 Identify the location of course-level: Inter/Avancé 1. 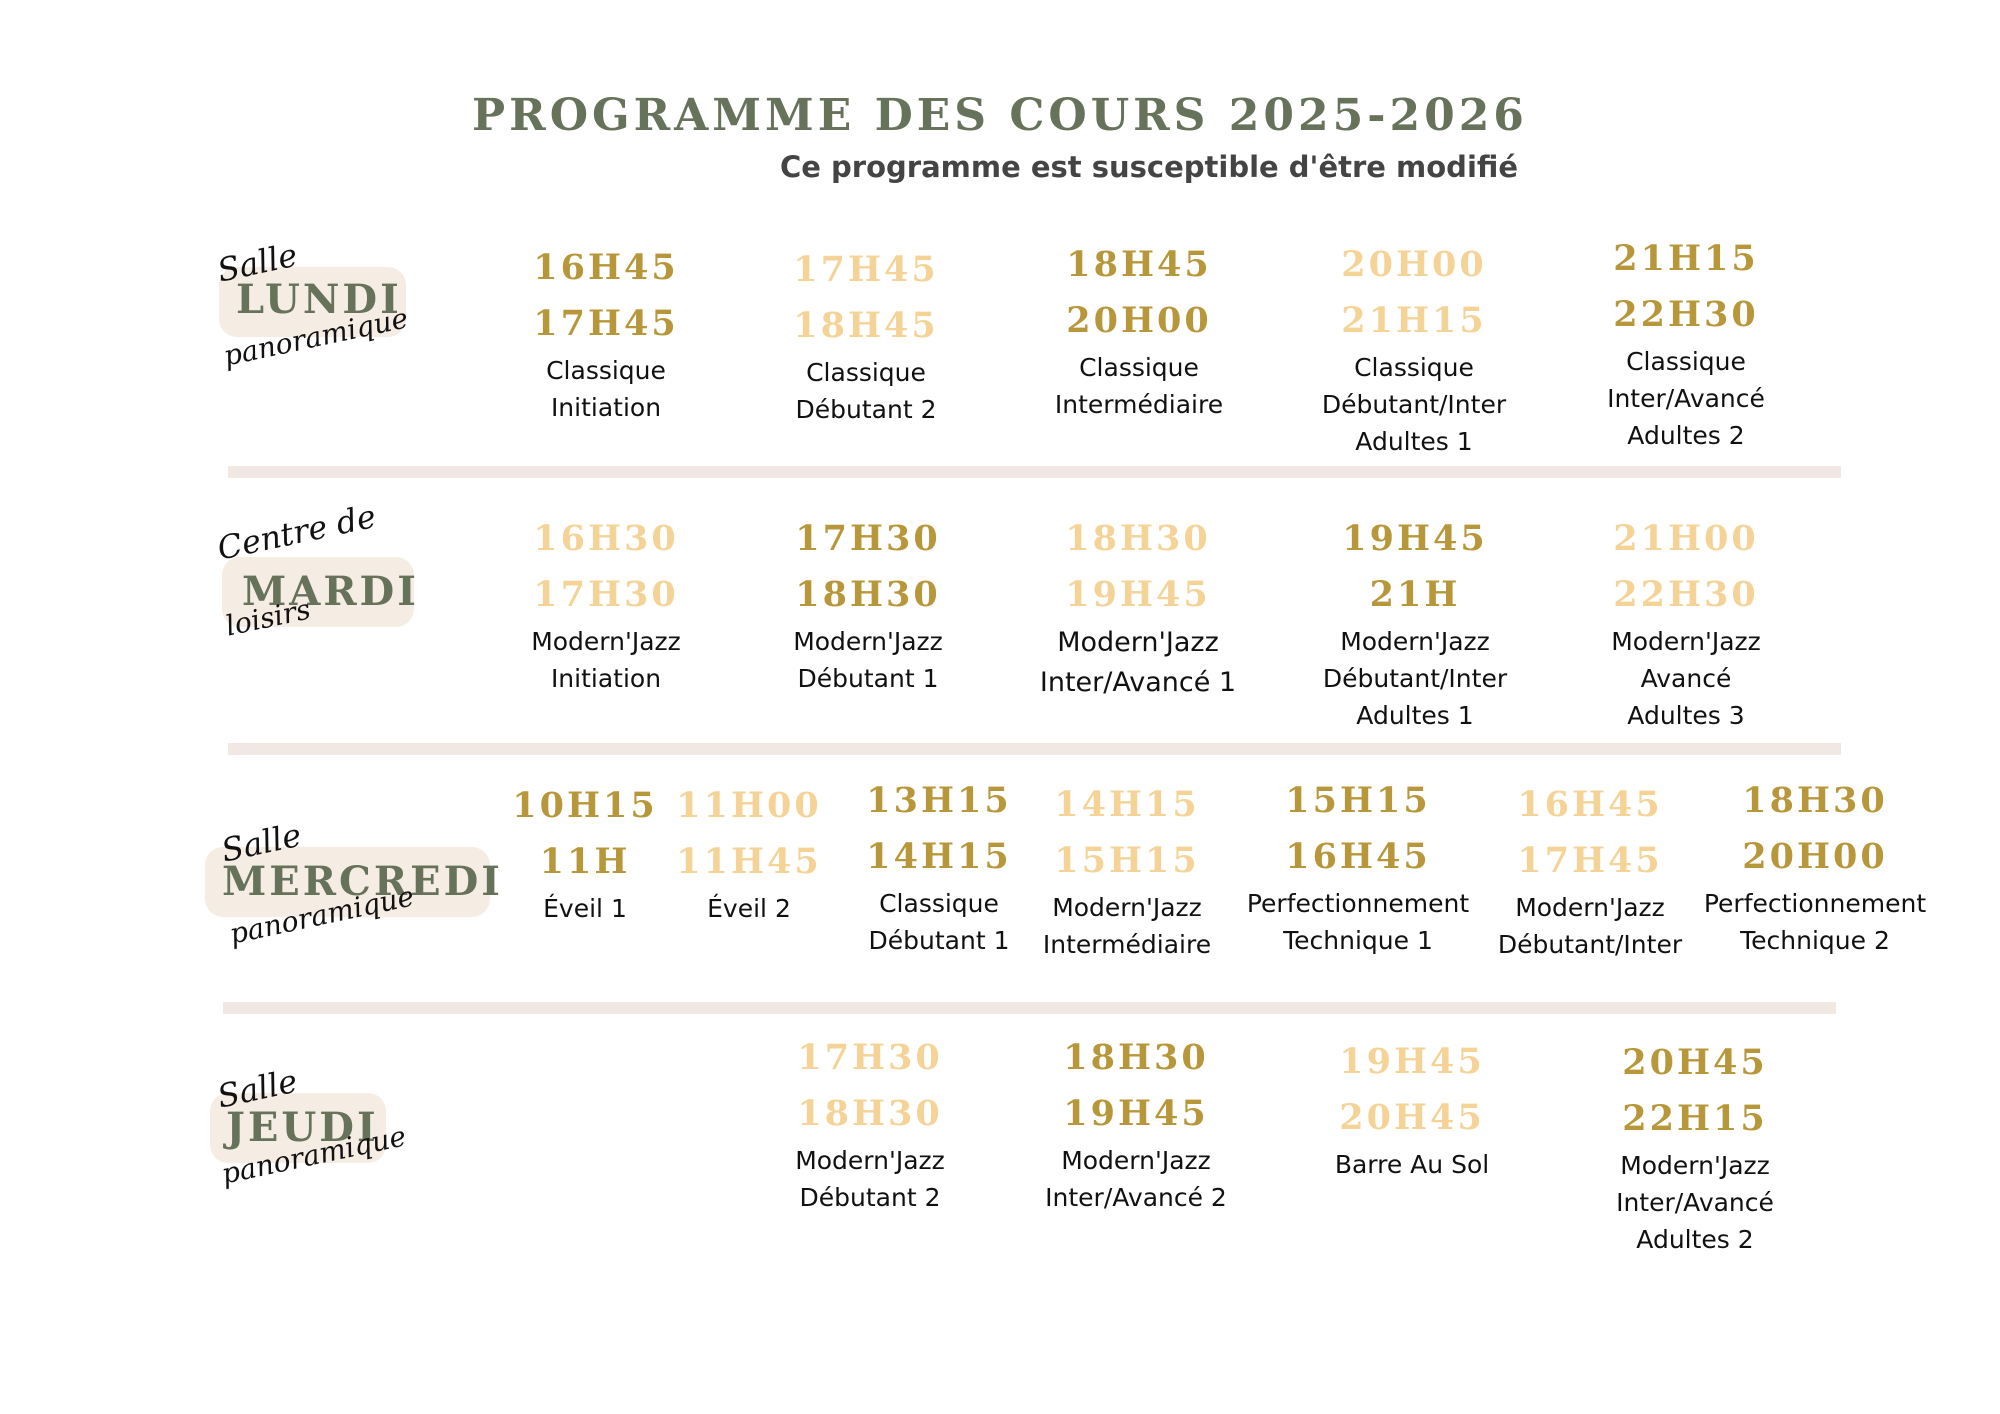
(1138, 682).